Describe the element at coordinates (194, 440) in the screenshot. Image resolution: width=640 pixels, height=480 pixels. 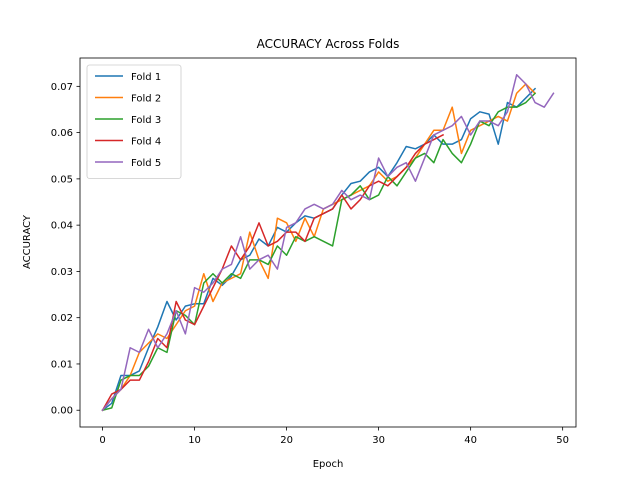
I see `x-tick-label-10: 10` at that location.